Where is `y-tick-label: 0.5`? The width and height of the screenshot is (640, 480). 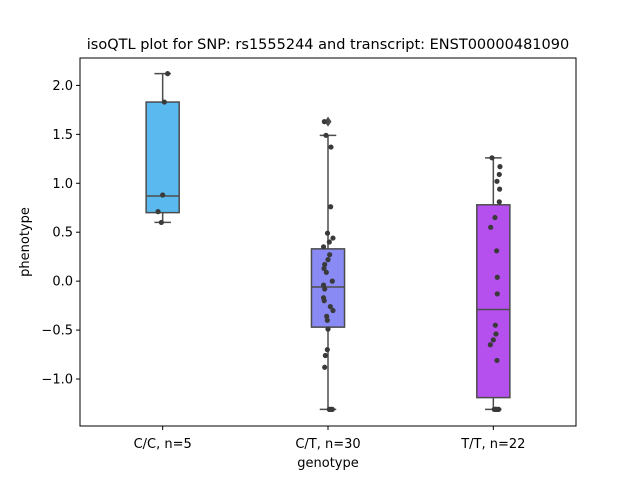 y-tick-label: 0.5 is located at coordinates (62, 233).